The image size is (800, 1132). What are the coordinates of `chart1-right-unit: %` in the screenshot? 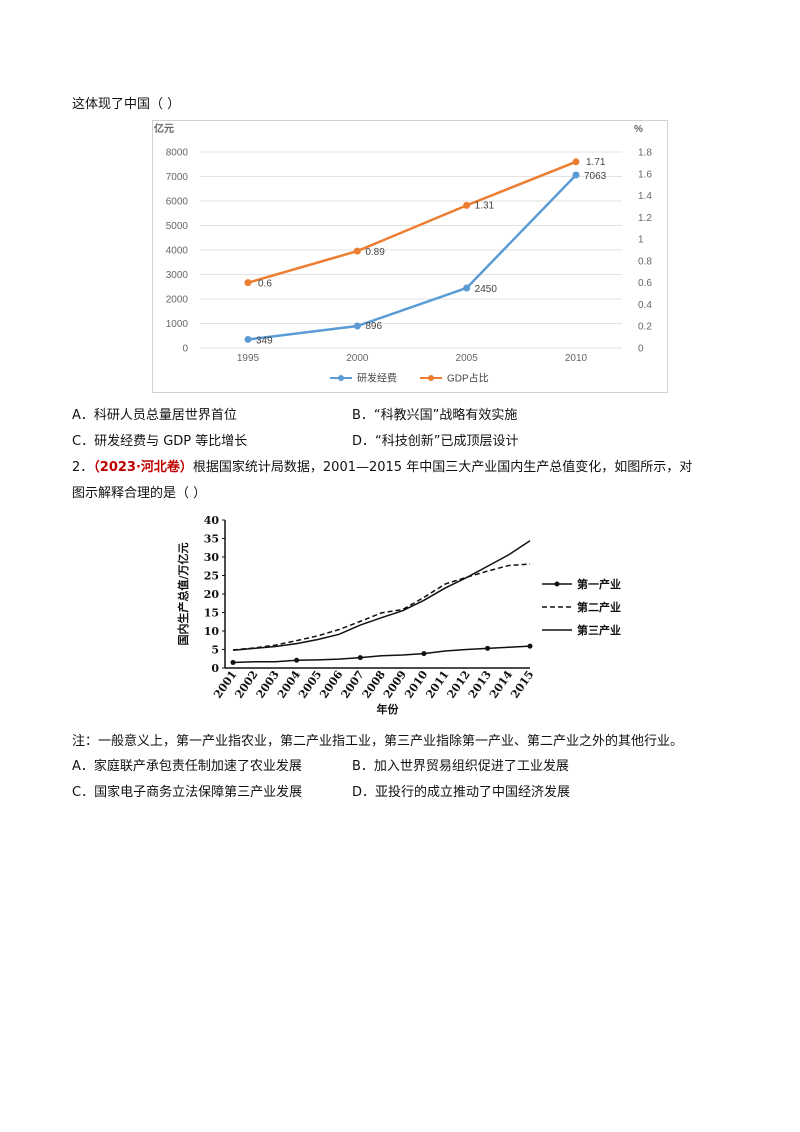 It's located at (638, 129).